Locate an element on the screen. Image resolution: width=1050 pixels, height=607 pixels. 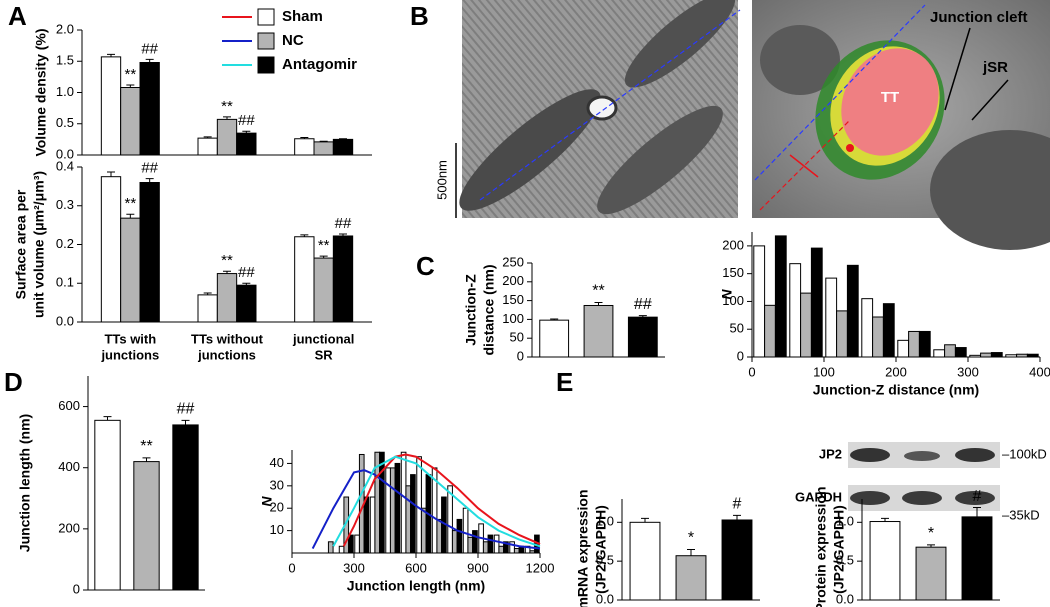
western-blot: JP2 GAPDH –100kD –35kD is located at coordinates (921, 482).